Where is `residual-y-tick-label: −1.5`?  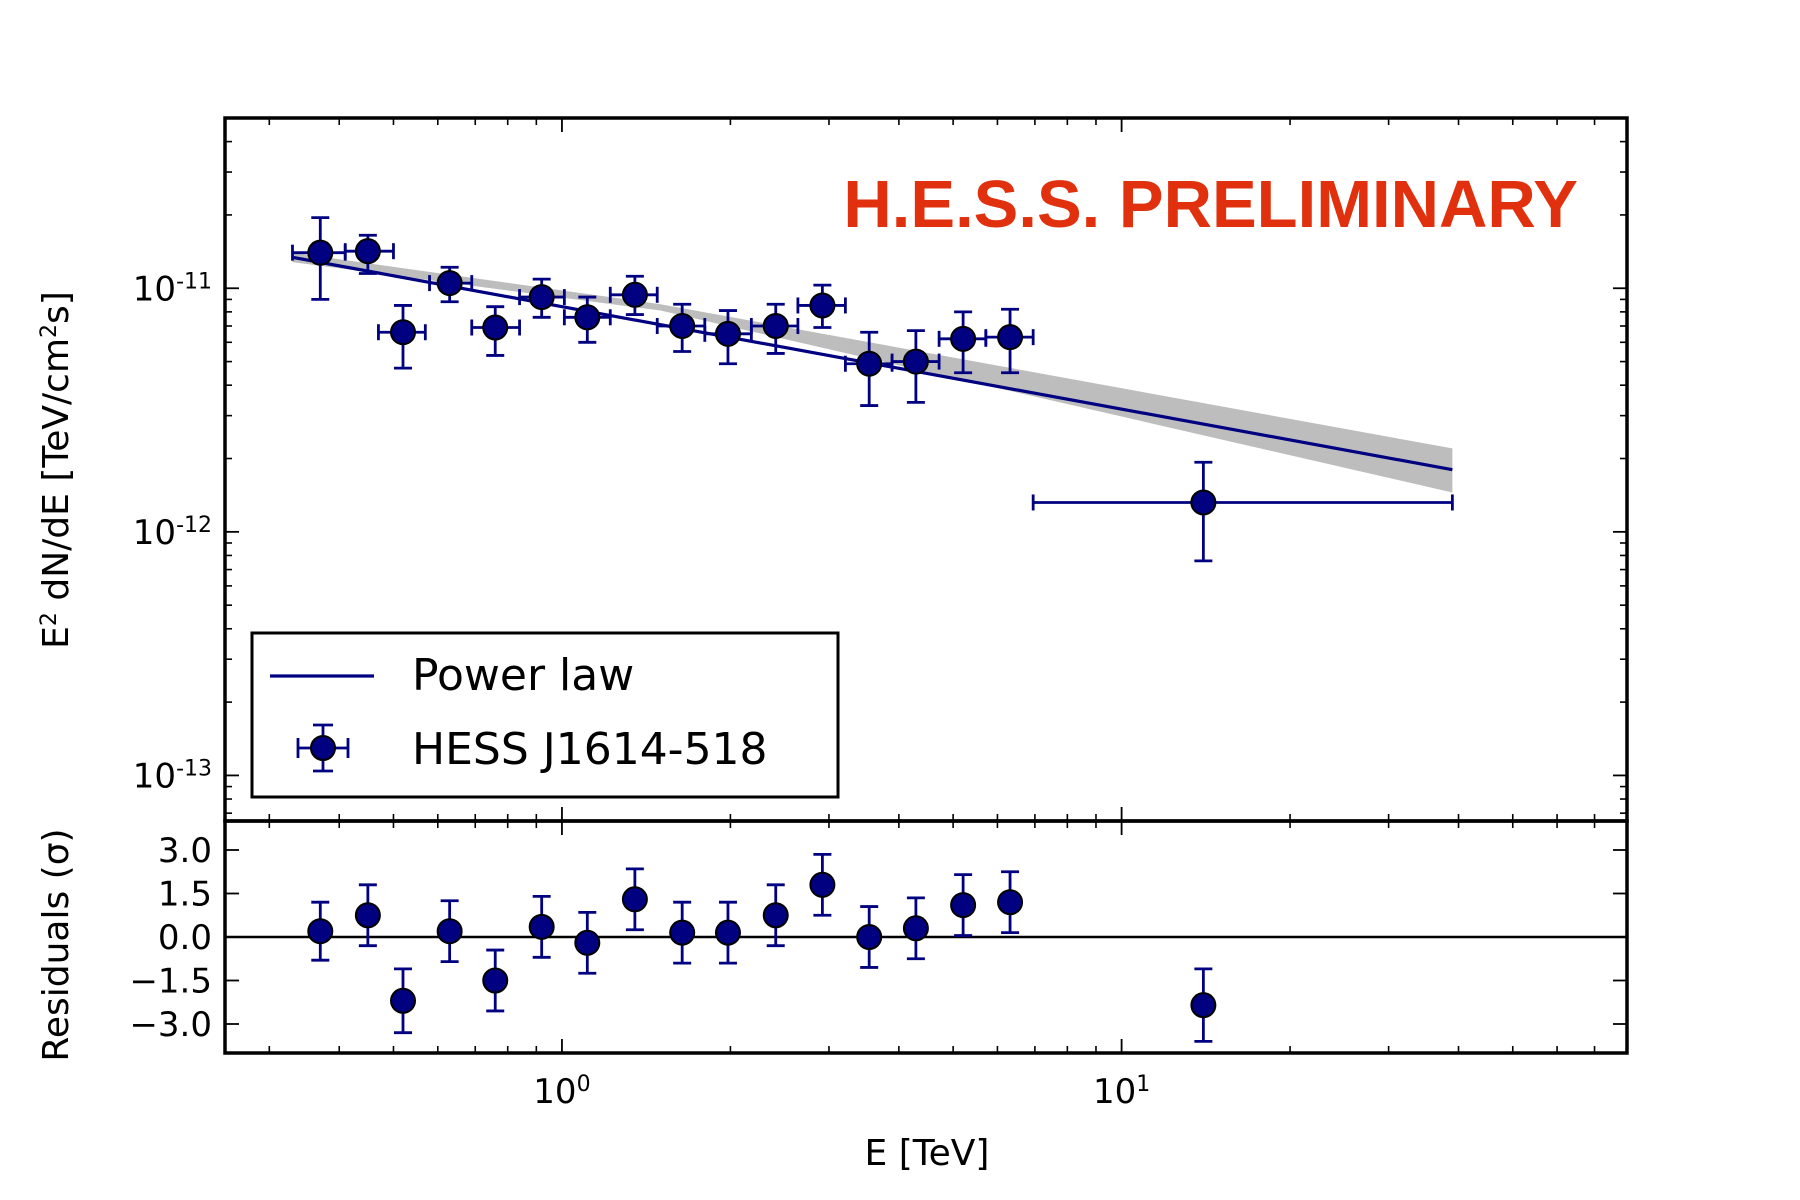 residual-y-tick-label: −1.5 is located at coordinates (170, 982).